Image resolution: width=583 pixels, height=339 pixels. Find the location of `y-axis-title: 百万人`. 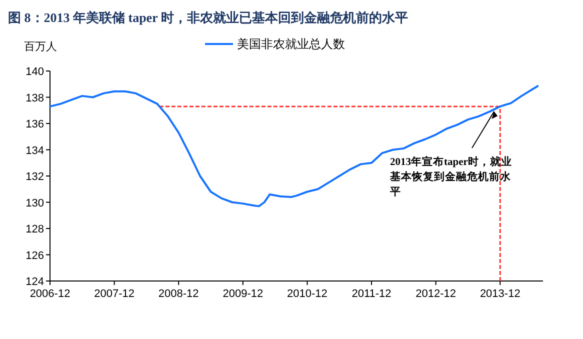

y-axis-title: 百万人 is located at coordinates (40, 47).